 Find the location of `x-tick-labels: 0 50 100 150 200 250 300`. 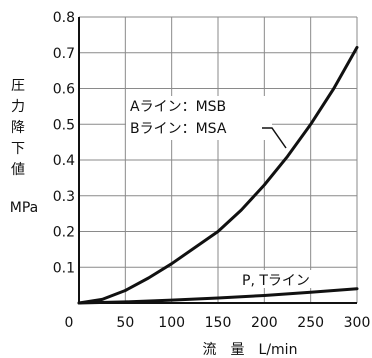

x-tick-labels: 0 50 100 150 200 250 300 is located at coordinates (218, 323).